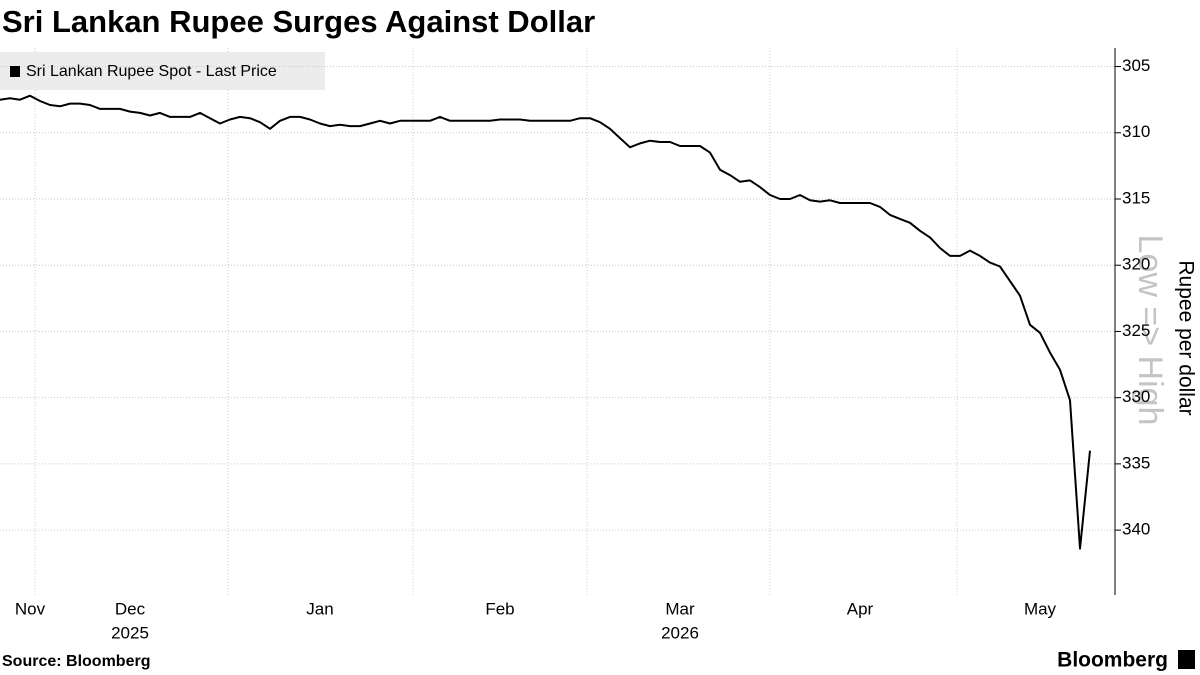  I want to click on x-tick-label: May, so click(1040, 608).